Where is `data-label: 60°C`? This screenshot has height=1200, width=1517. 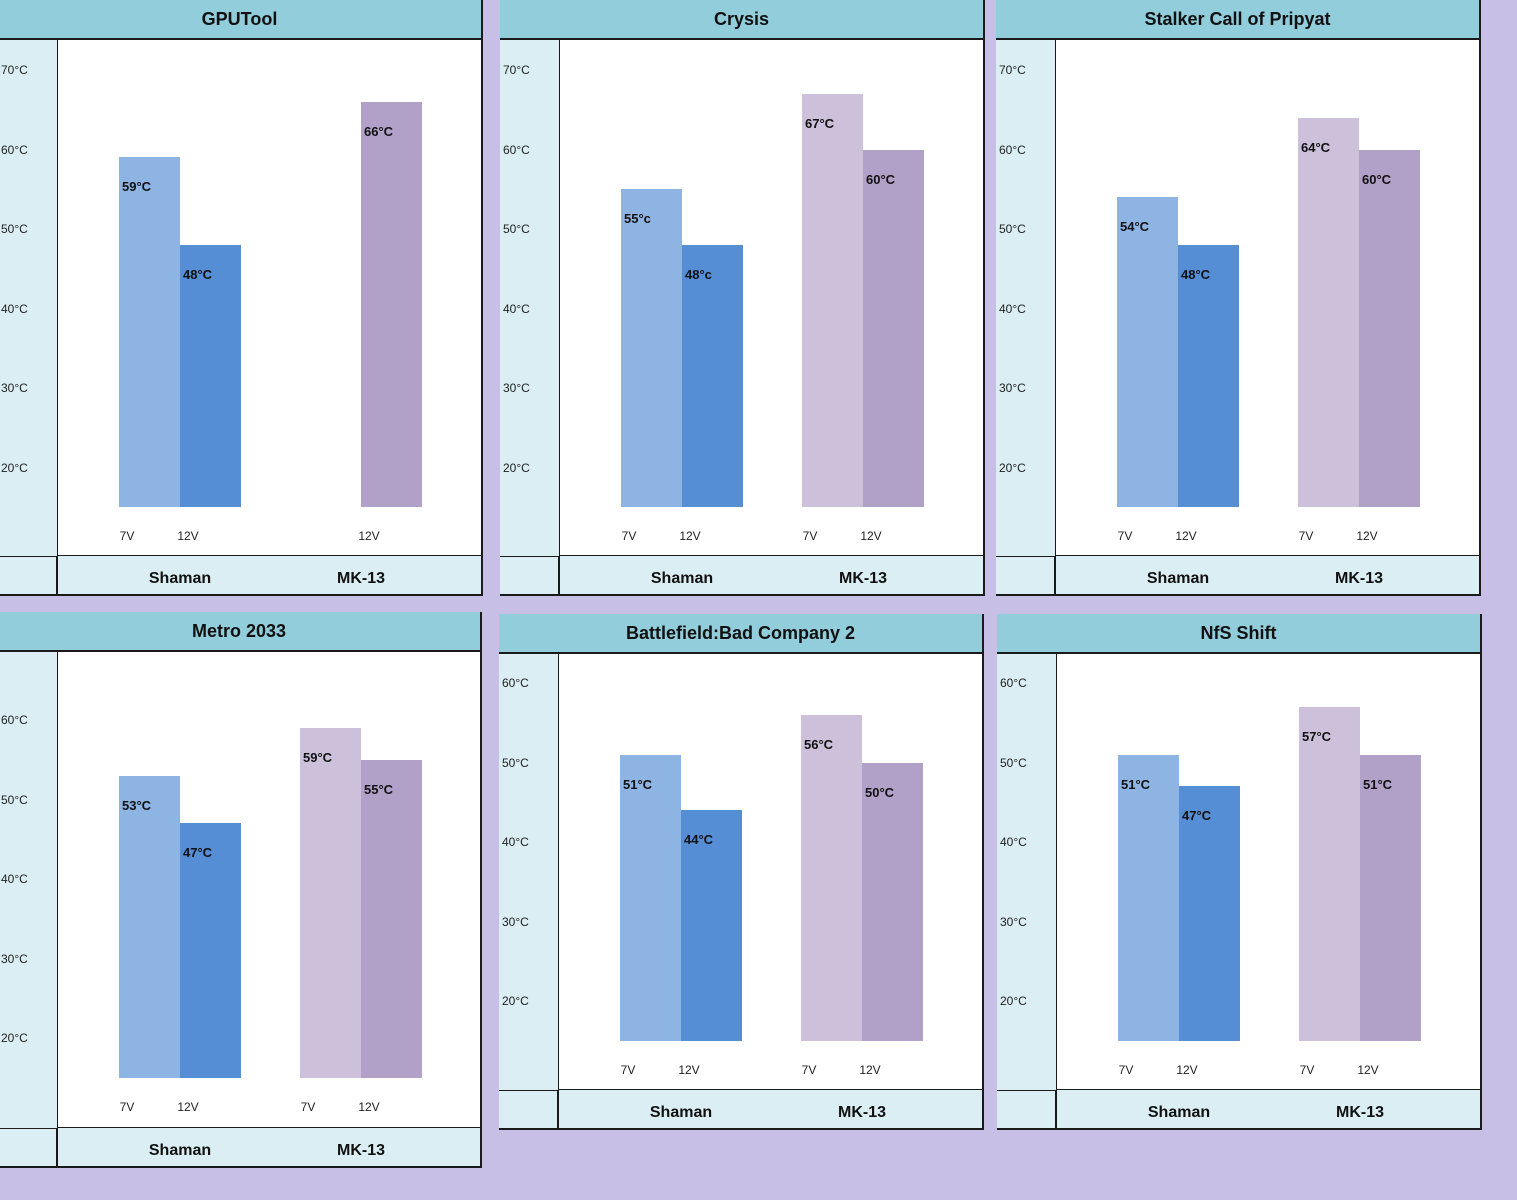 data-label: 60°C is located at coordinates (881, 179).